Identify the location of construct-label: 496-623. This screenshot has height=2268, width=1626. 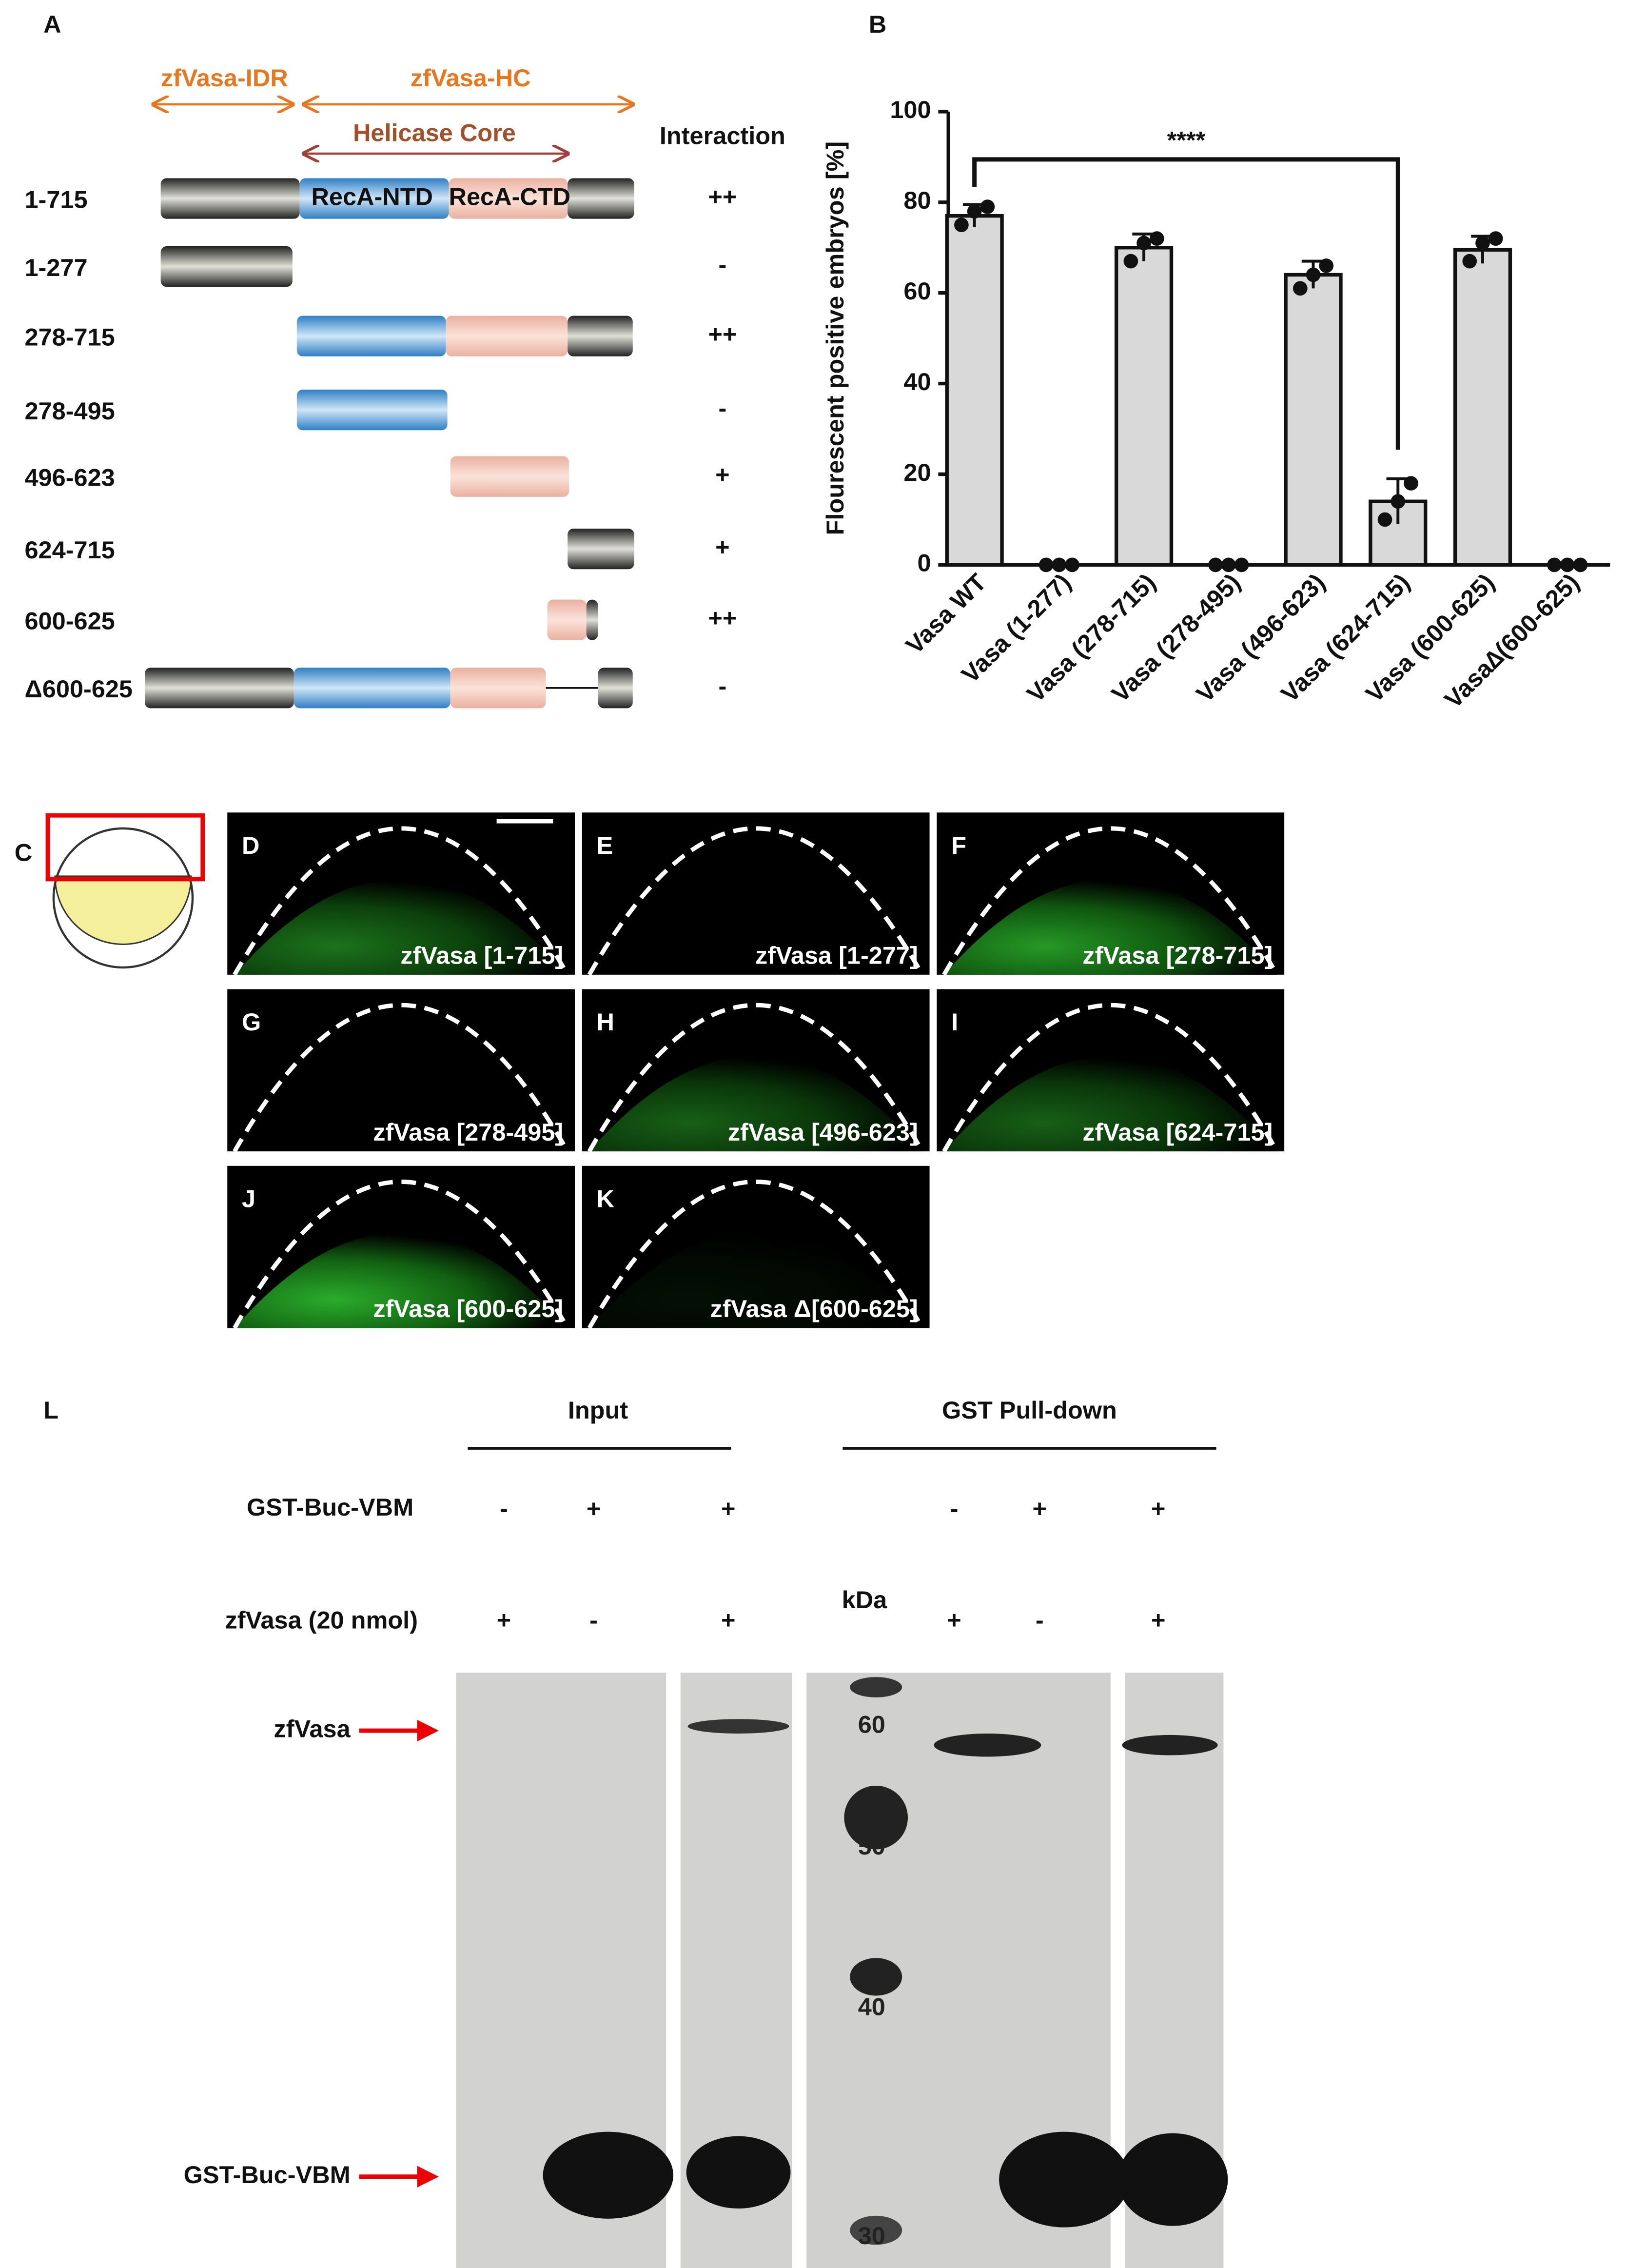
(69, 478).